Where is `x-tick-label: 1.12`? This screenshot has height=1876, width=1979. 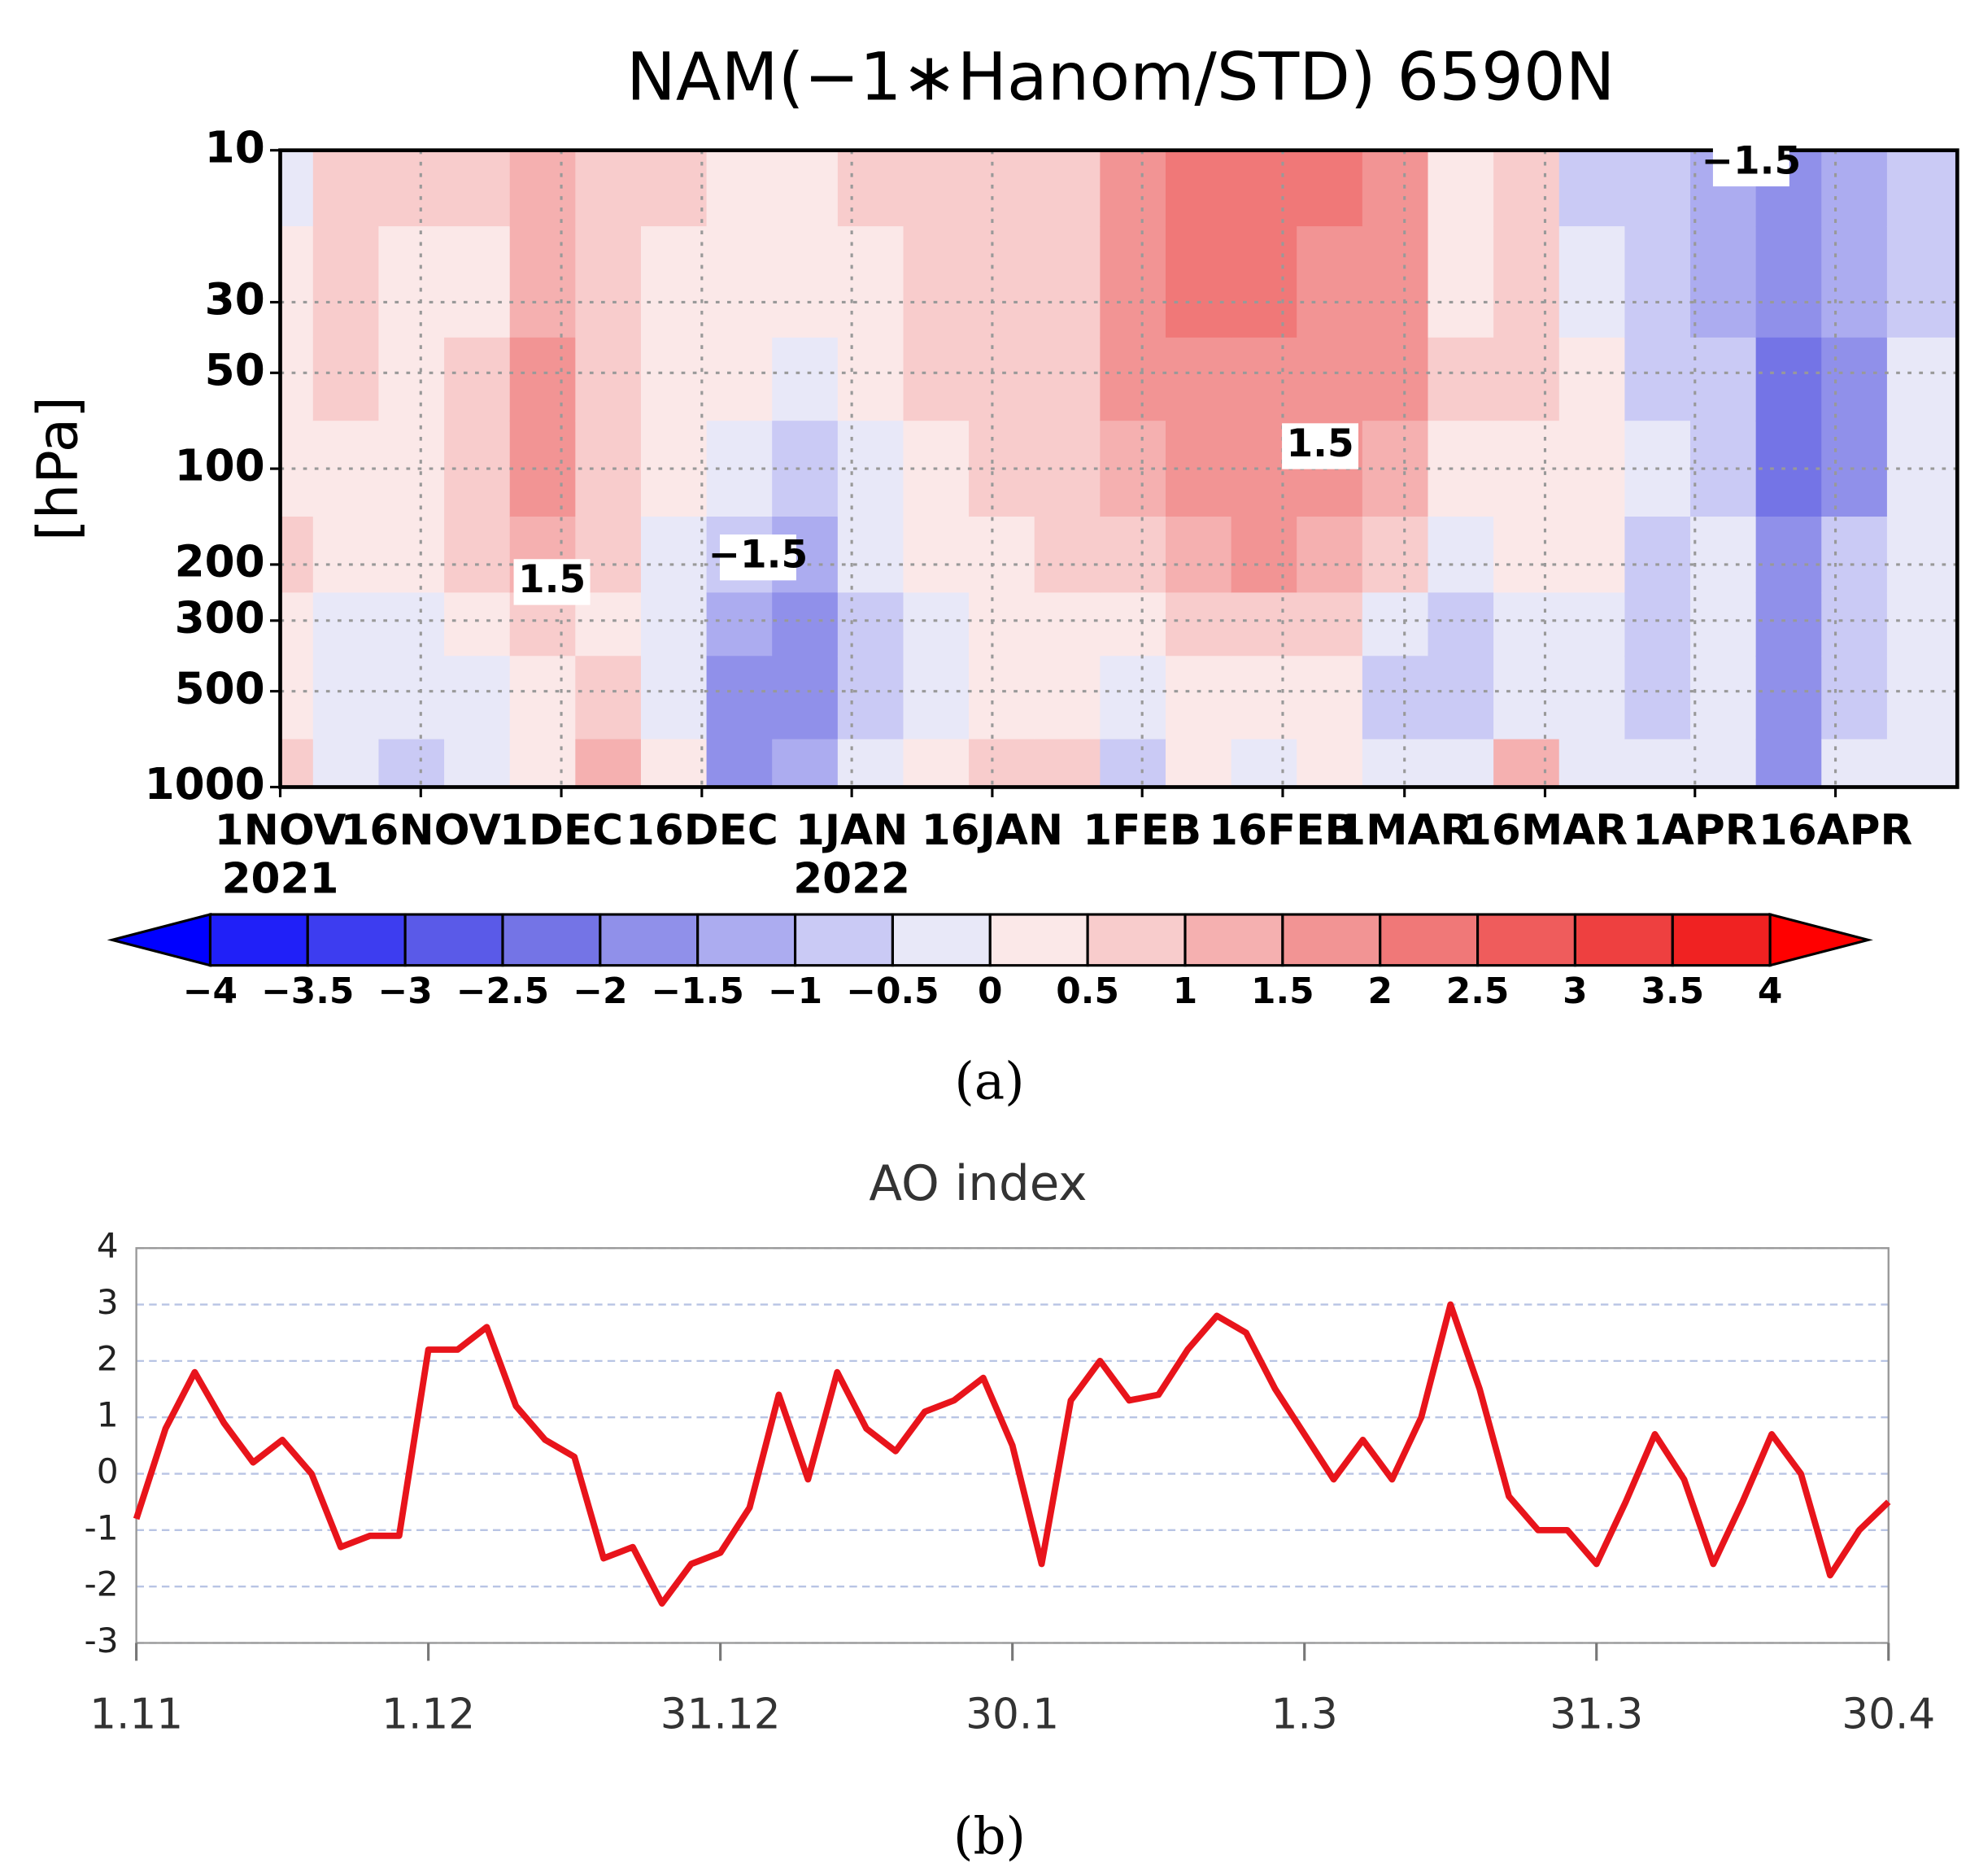 x-tick-label: 1.12 is located at coordinates (428, 1714).